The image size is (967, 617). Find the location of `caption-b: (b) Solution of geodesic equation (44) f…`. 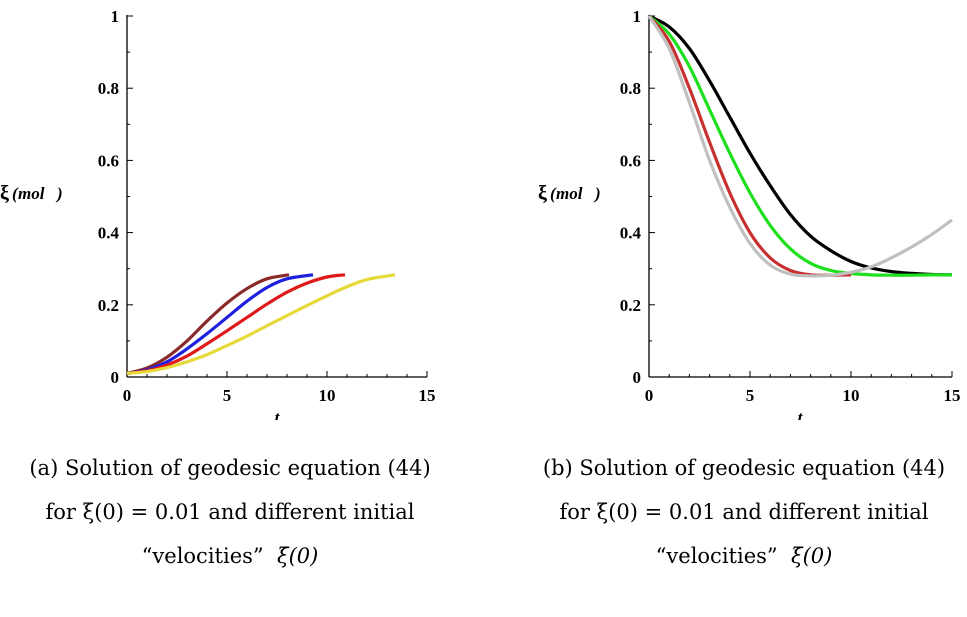

caption-b: (b) Solution of geodesic equation (44) f… is located at coordinates (725, 512).